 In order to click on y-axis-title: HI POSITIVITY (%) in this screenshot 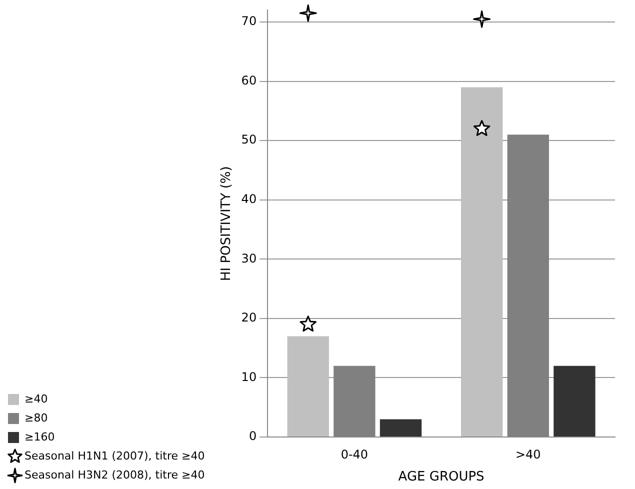, I will do `click(226, 224)`.